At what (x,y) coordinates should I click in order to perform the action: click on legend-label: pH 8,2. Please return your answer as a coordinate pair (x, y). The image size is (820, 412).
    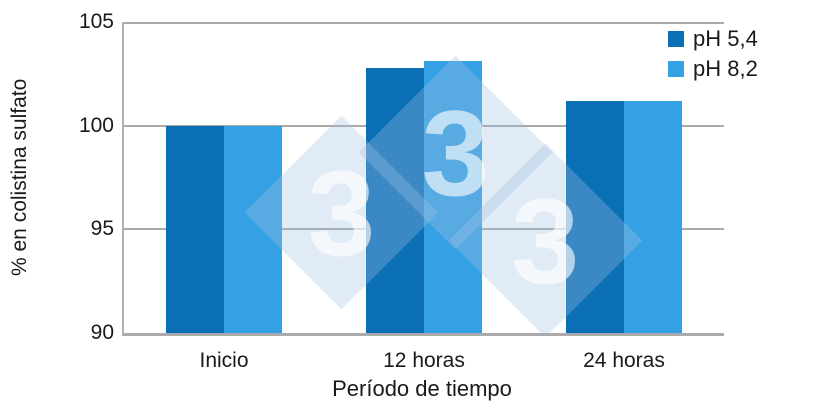
    Looking at the image, I should click on (725, 68).